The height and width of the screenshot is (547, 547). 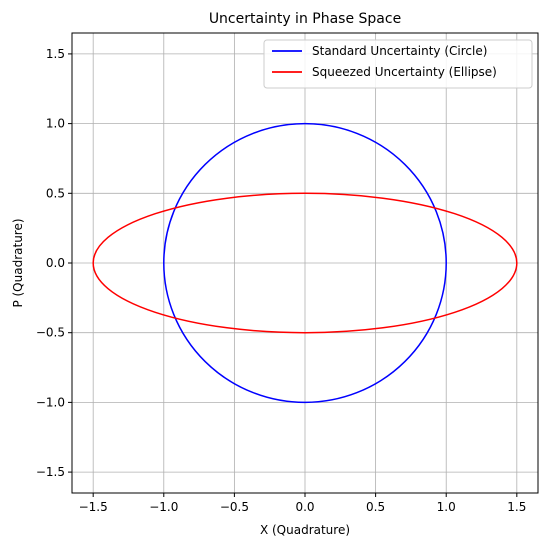 What do you see at coordinates (55, 124) in the screenshot?
I see `y-tick-label: 1.0` at bounding box center [55, 124].